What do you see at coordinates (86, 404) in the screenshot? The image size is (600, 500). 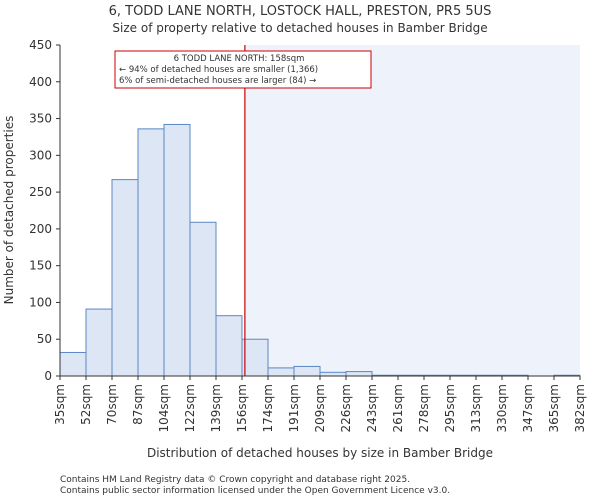 I see `x-tick-label: 52sqm` at bounding box center [86, 404].